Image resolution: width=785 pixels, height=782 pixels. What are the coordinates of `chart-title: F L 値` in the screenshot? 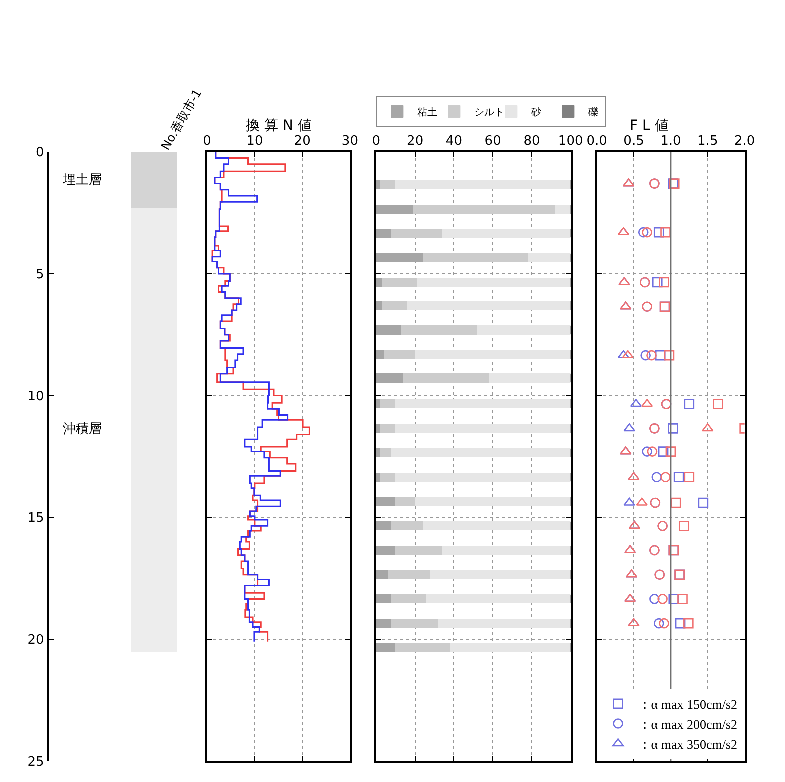 It's located at (649, 126).